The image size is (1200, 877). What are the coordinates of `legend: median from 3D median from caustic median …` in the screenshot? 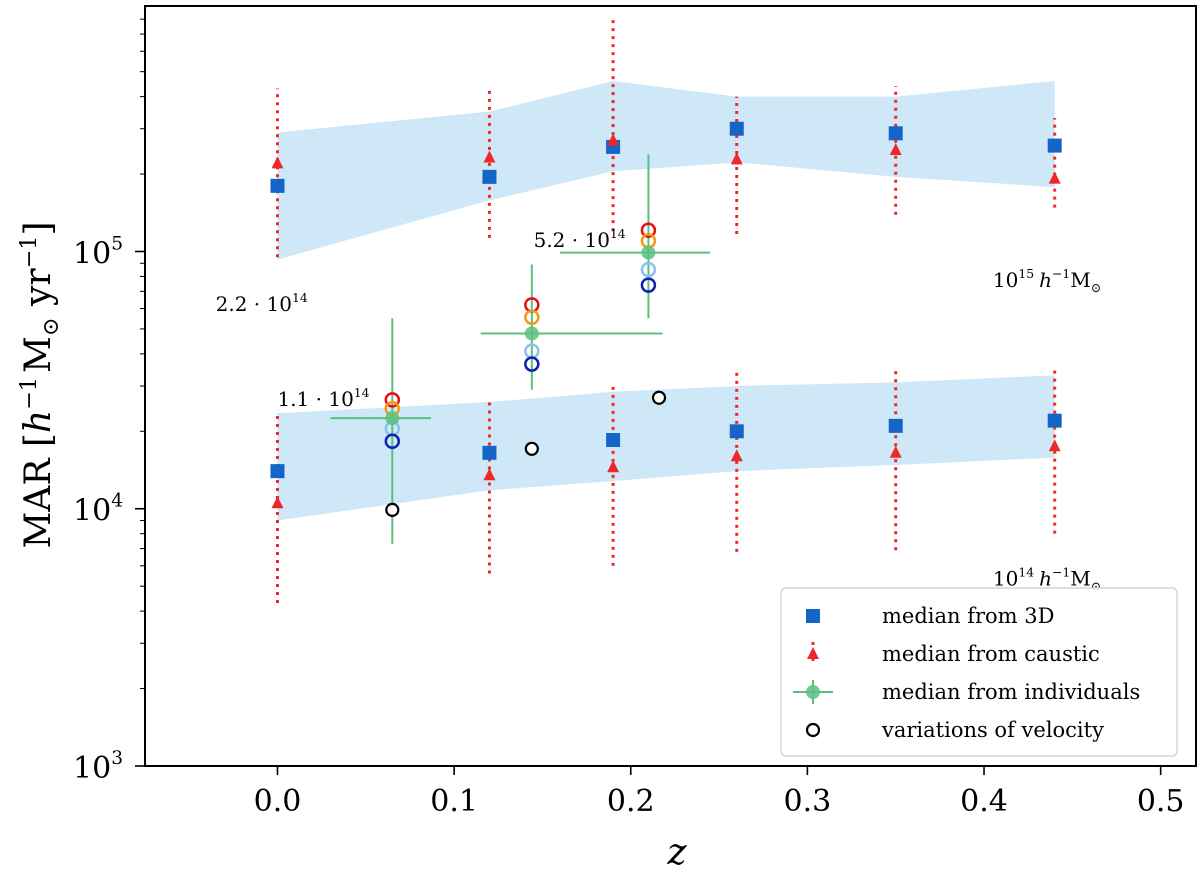 It's located at (979, 672).